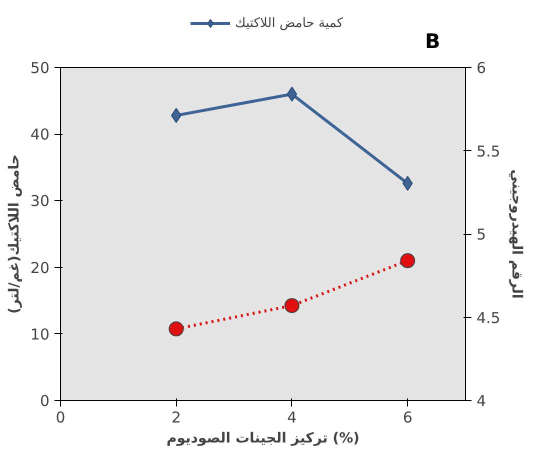  Describe the element at coordinates (488, 151) in the screenshot. I see `y2-tick-label: 5.5` at that location.